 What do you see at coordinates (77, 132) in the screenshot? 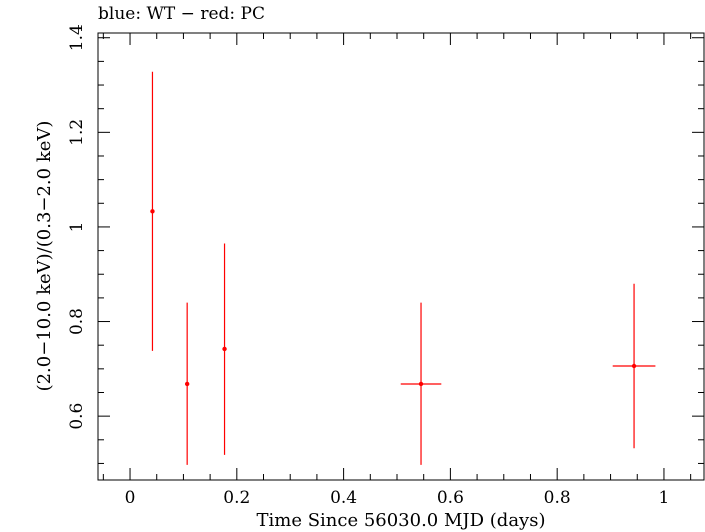
I see `y-tick-label: 1.2` at bounding box center [77, 132].